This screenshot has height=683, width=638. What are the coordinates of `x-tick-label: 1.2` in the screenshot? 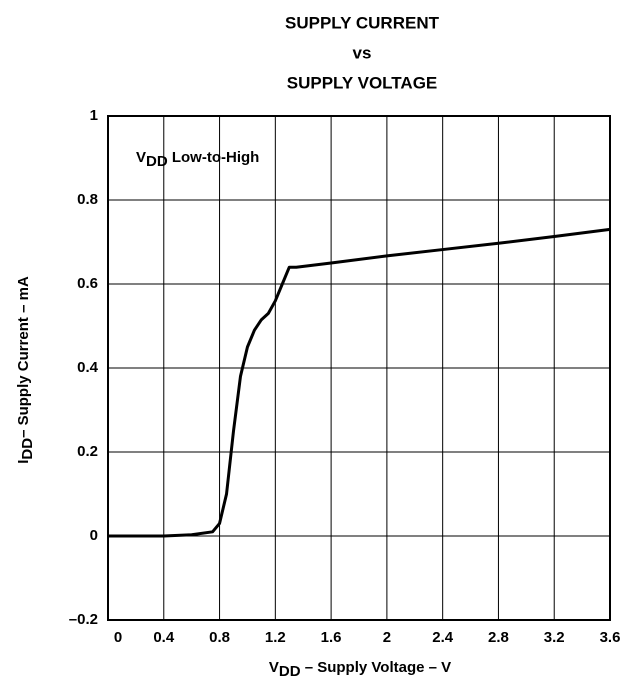 It's located at (275, 637).